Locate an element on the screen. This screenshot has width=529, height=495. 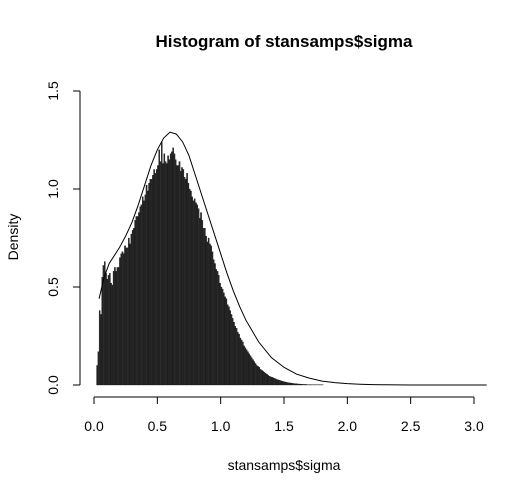
y-tick-label: 0.0 is located at coordinates (53, 385).